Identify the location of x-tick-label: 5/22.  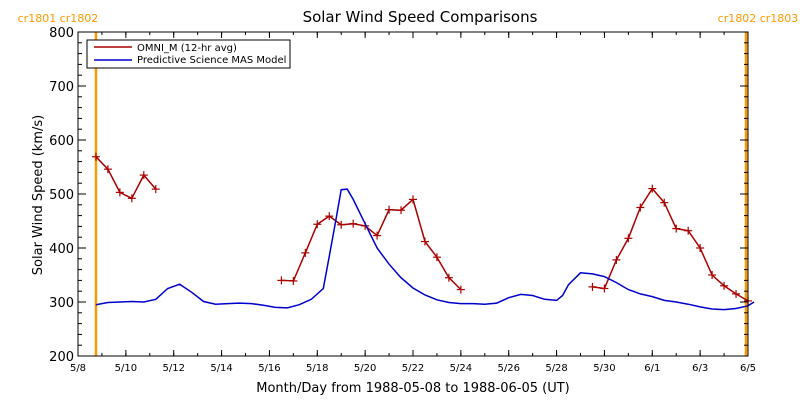
(413, 368).